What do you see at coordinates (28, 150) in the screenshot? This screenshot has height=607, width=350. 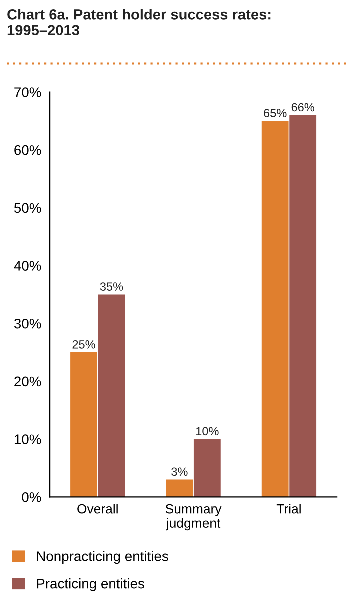 I see `y-tick-label: 60%` at bounding box center [28, 150].